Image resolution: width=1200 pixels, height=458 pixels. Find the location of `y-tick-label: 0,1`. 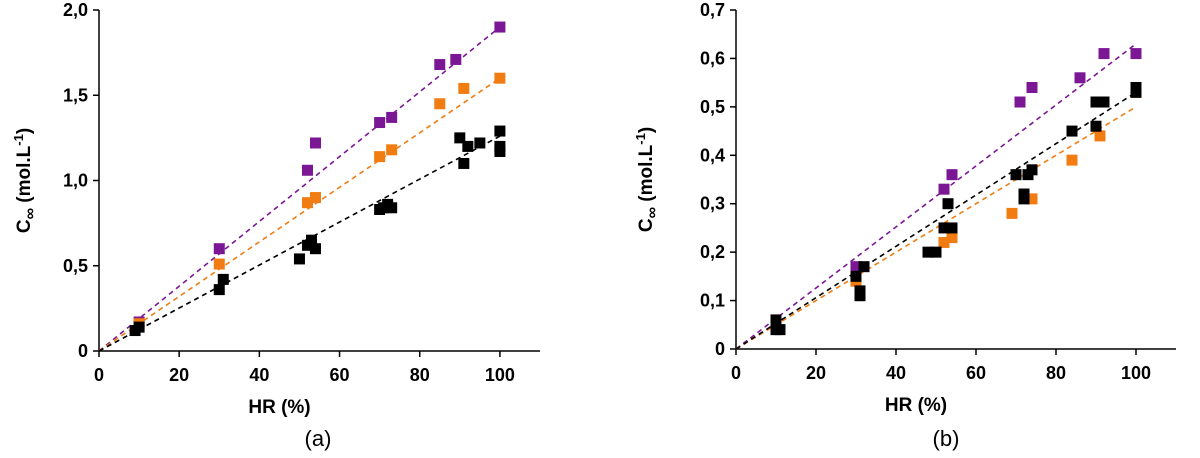

y-tick-label: 0,1 is located at coordinates (712, 301).